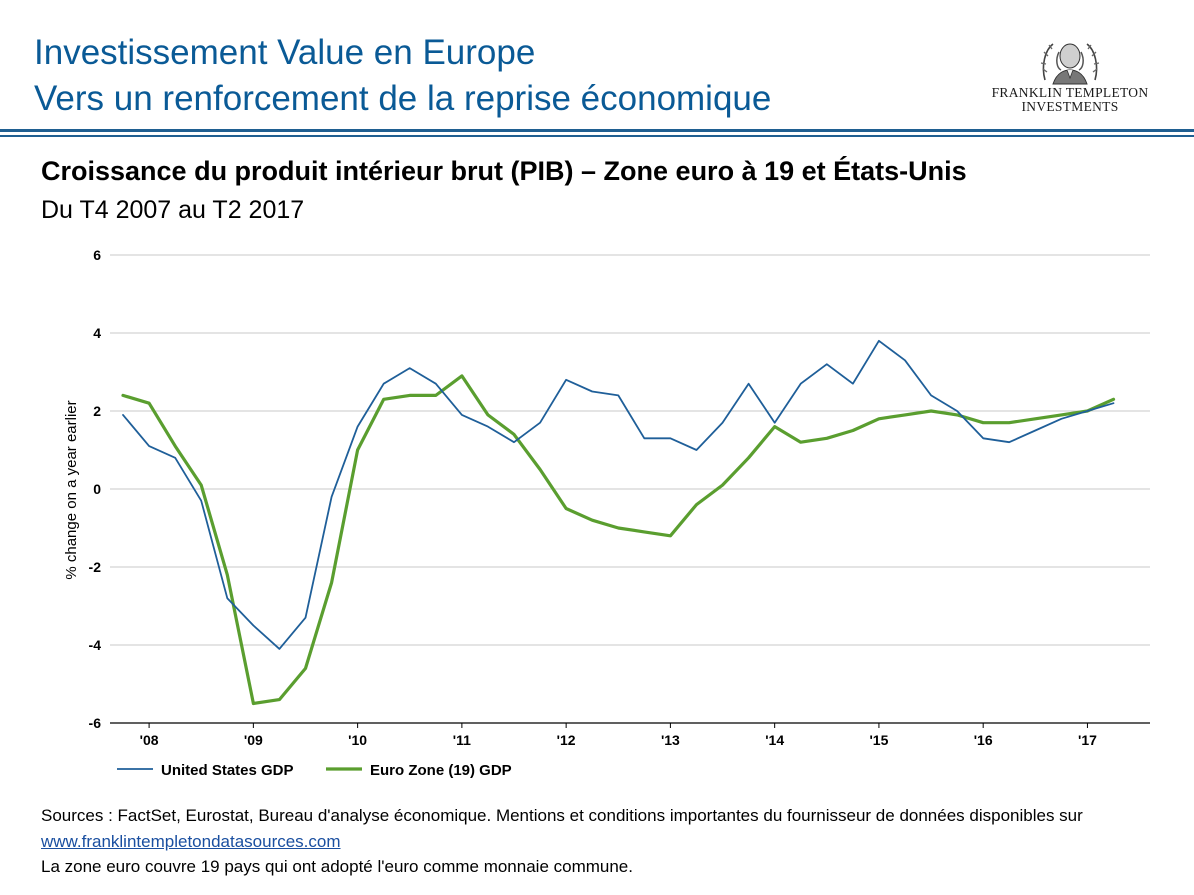 The image size is (1194, 895). I want to click on chart-subtitle: Du T4 2007 au T2 2017, so click(173, 210).